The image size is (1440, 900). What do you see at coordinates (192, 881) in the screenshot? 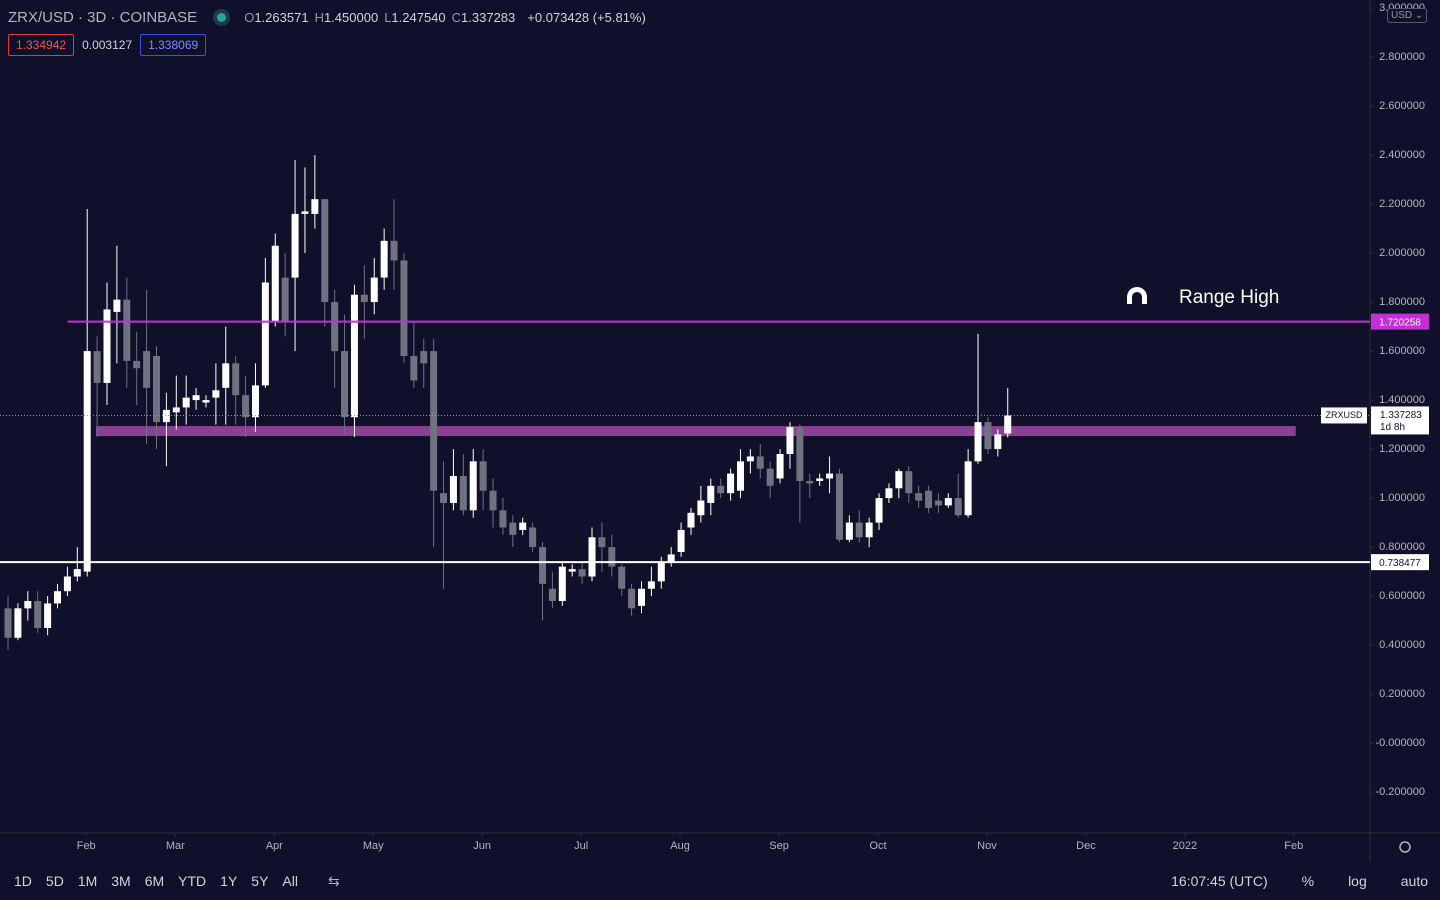
I see `range-button: YTD` at bounding box center [192, 881].